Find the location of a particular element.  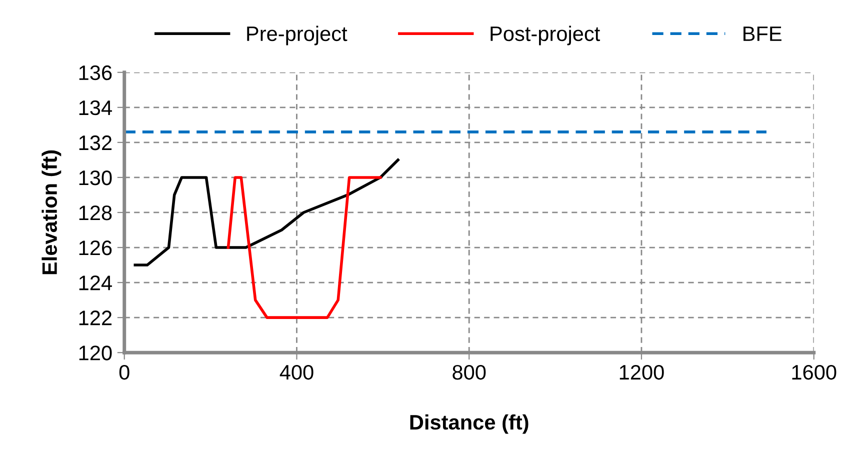

y-tick-label: 124 is located at coordinates (95, 283).